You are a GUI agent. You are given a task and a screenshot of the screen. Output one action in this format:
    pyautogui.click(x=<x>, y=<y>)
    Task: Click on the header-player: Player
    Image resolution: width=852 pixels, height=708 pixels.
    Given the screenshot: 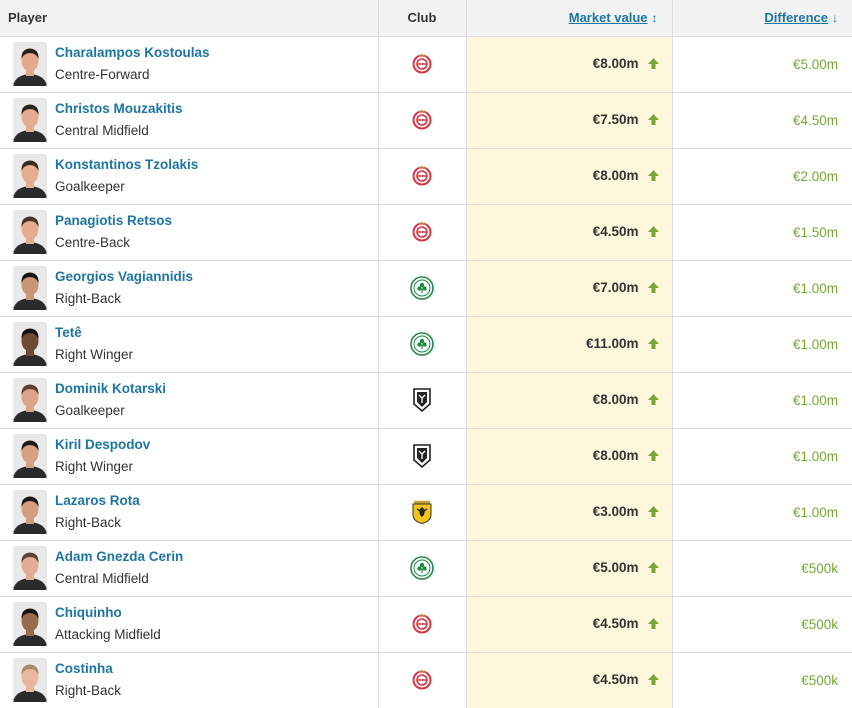 What is the action you would take?
    pyautogui.click(x=189, y=18)
    